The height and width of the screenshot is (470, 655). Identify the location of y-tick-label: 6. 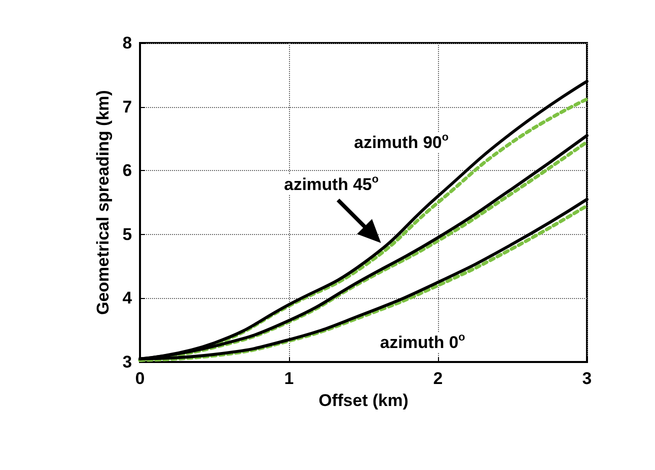
(127, 170).